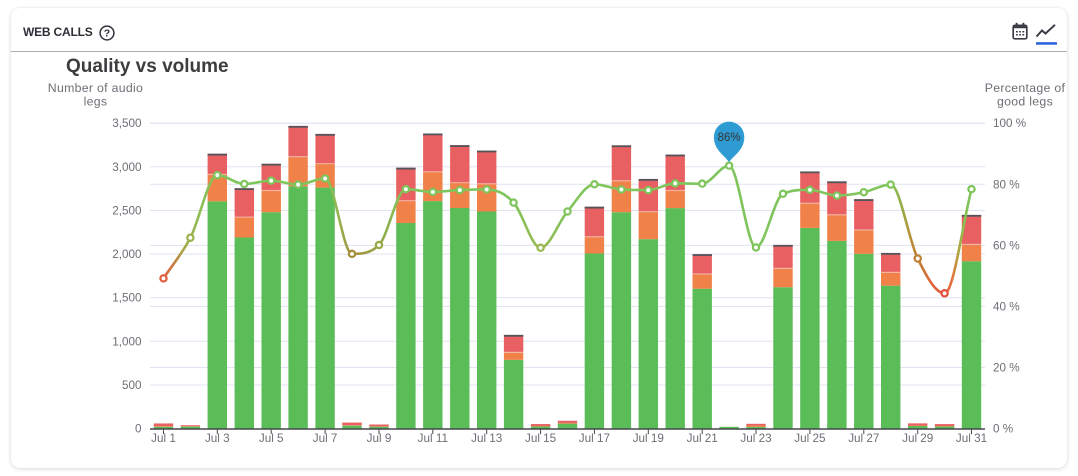  I want to click on svg-text: Jul 3, so click(217, 438).